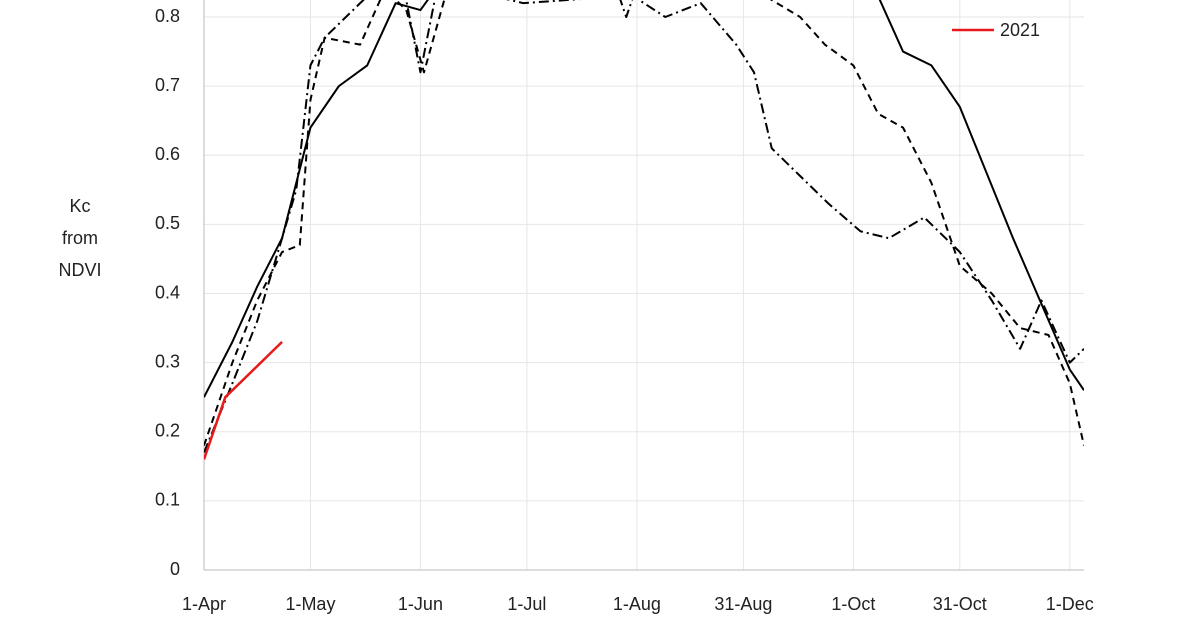  I want to click on y-tick-label: 0.4, so click(167, 292).